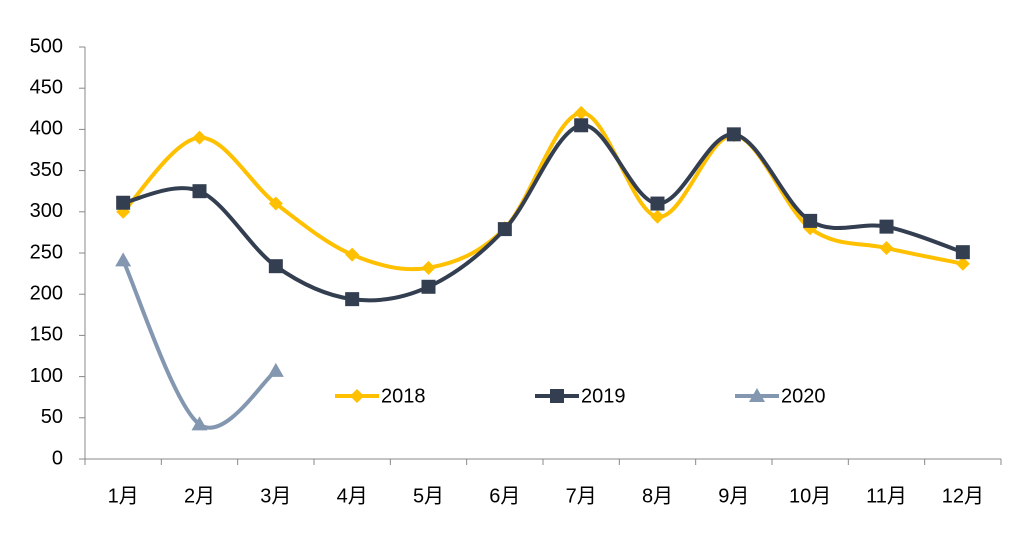 This screenshot has width=1025, height=533. What do you see at coordinates (275, 496) in the screenshot?
I see `x-tick-label: 3月` at bounding box center [275, 496].